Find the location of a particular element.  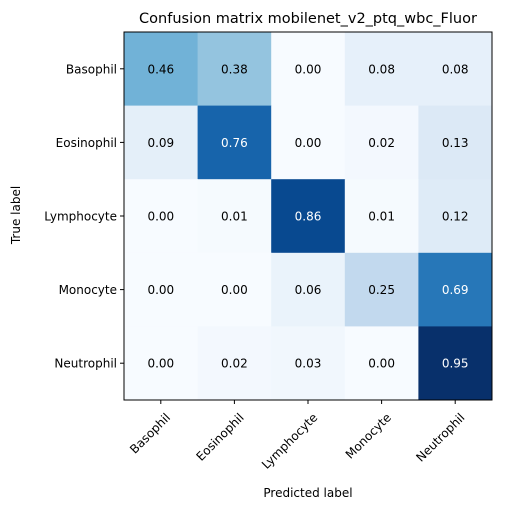

y-axis-label: True label is located at coordinates (16, 215).